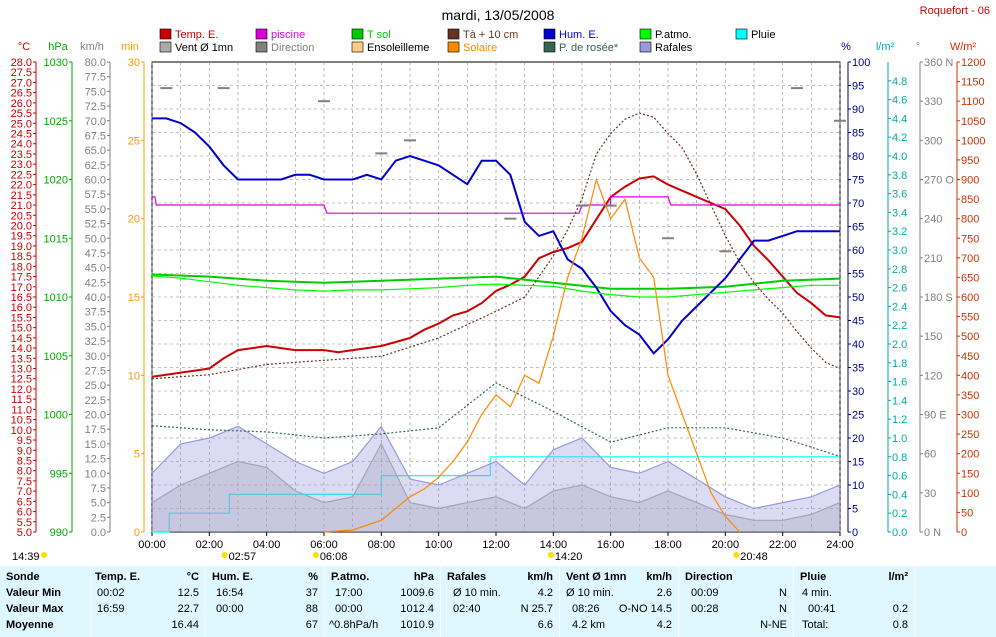  Describe the element at coordinates (858, 298) in the screenshot. I see `y-tick-label: 50` at that location.